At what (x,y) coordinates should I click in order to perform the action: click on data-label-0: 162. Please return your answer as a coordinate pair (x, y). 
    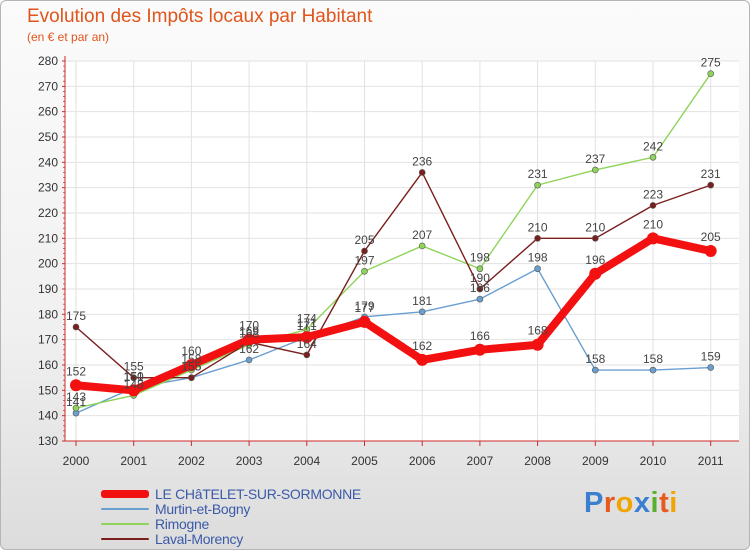
    Looking at the image, I should click on (422, 346).